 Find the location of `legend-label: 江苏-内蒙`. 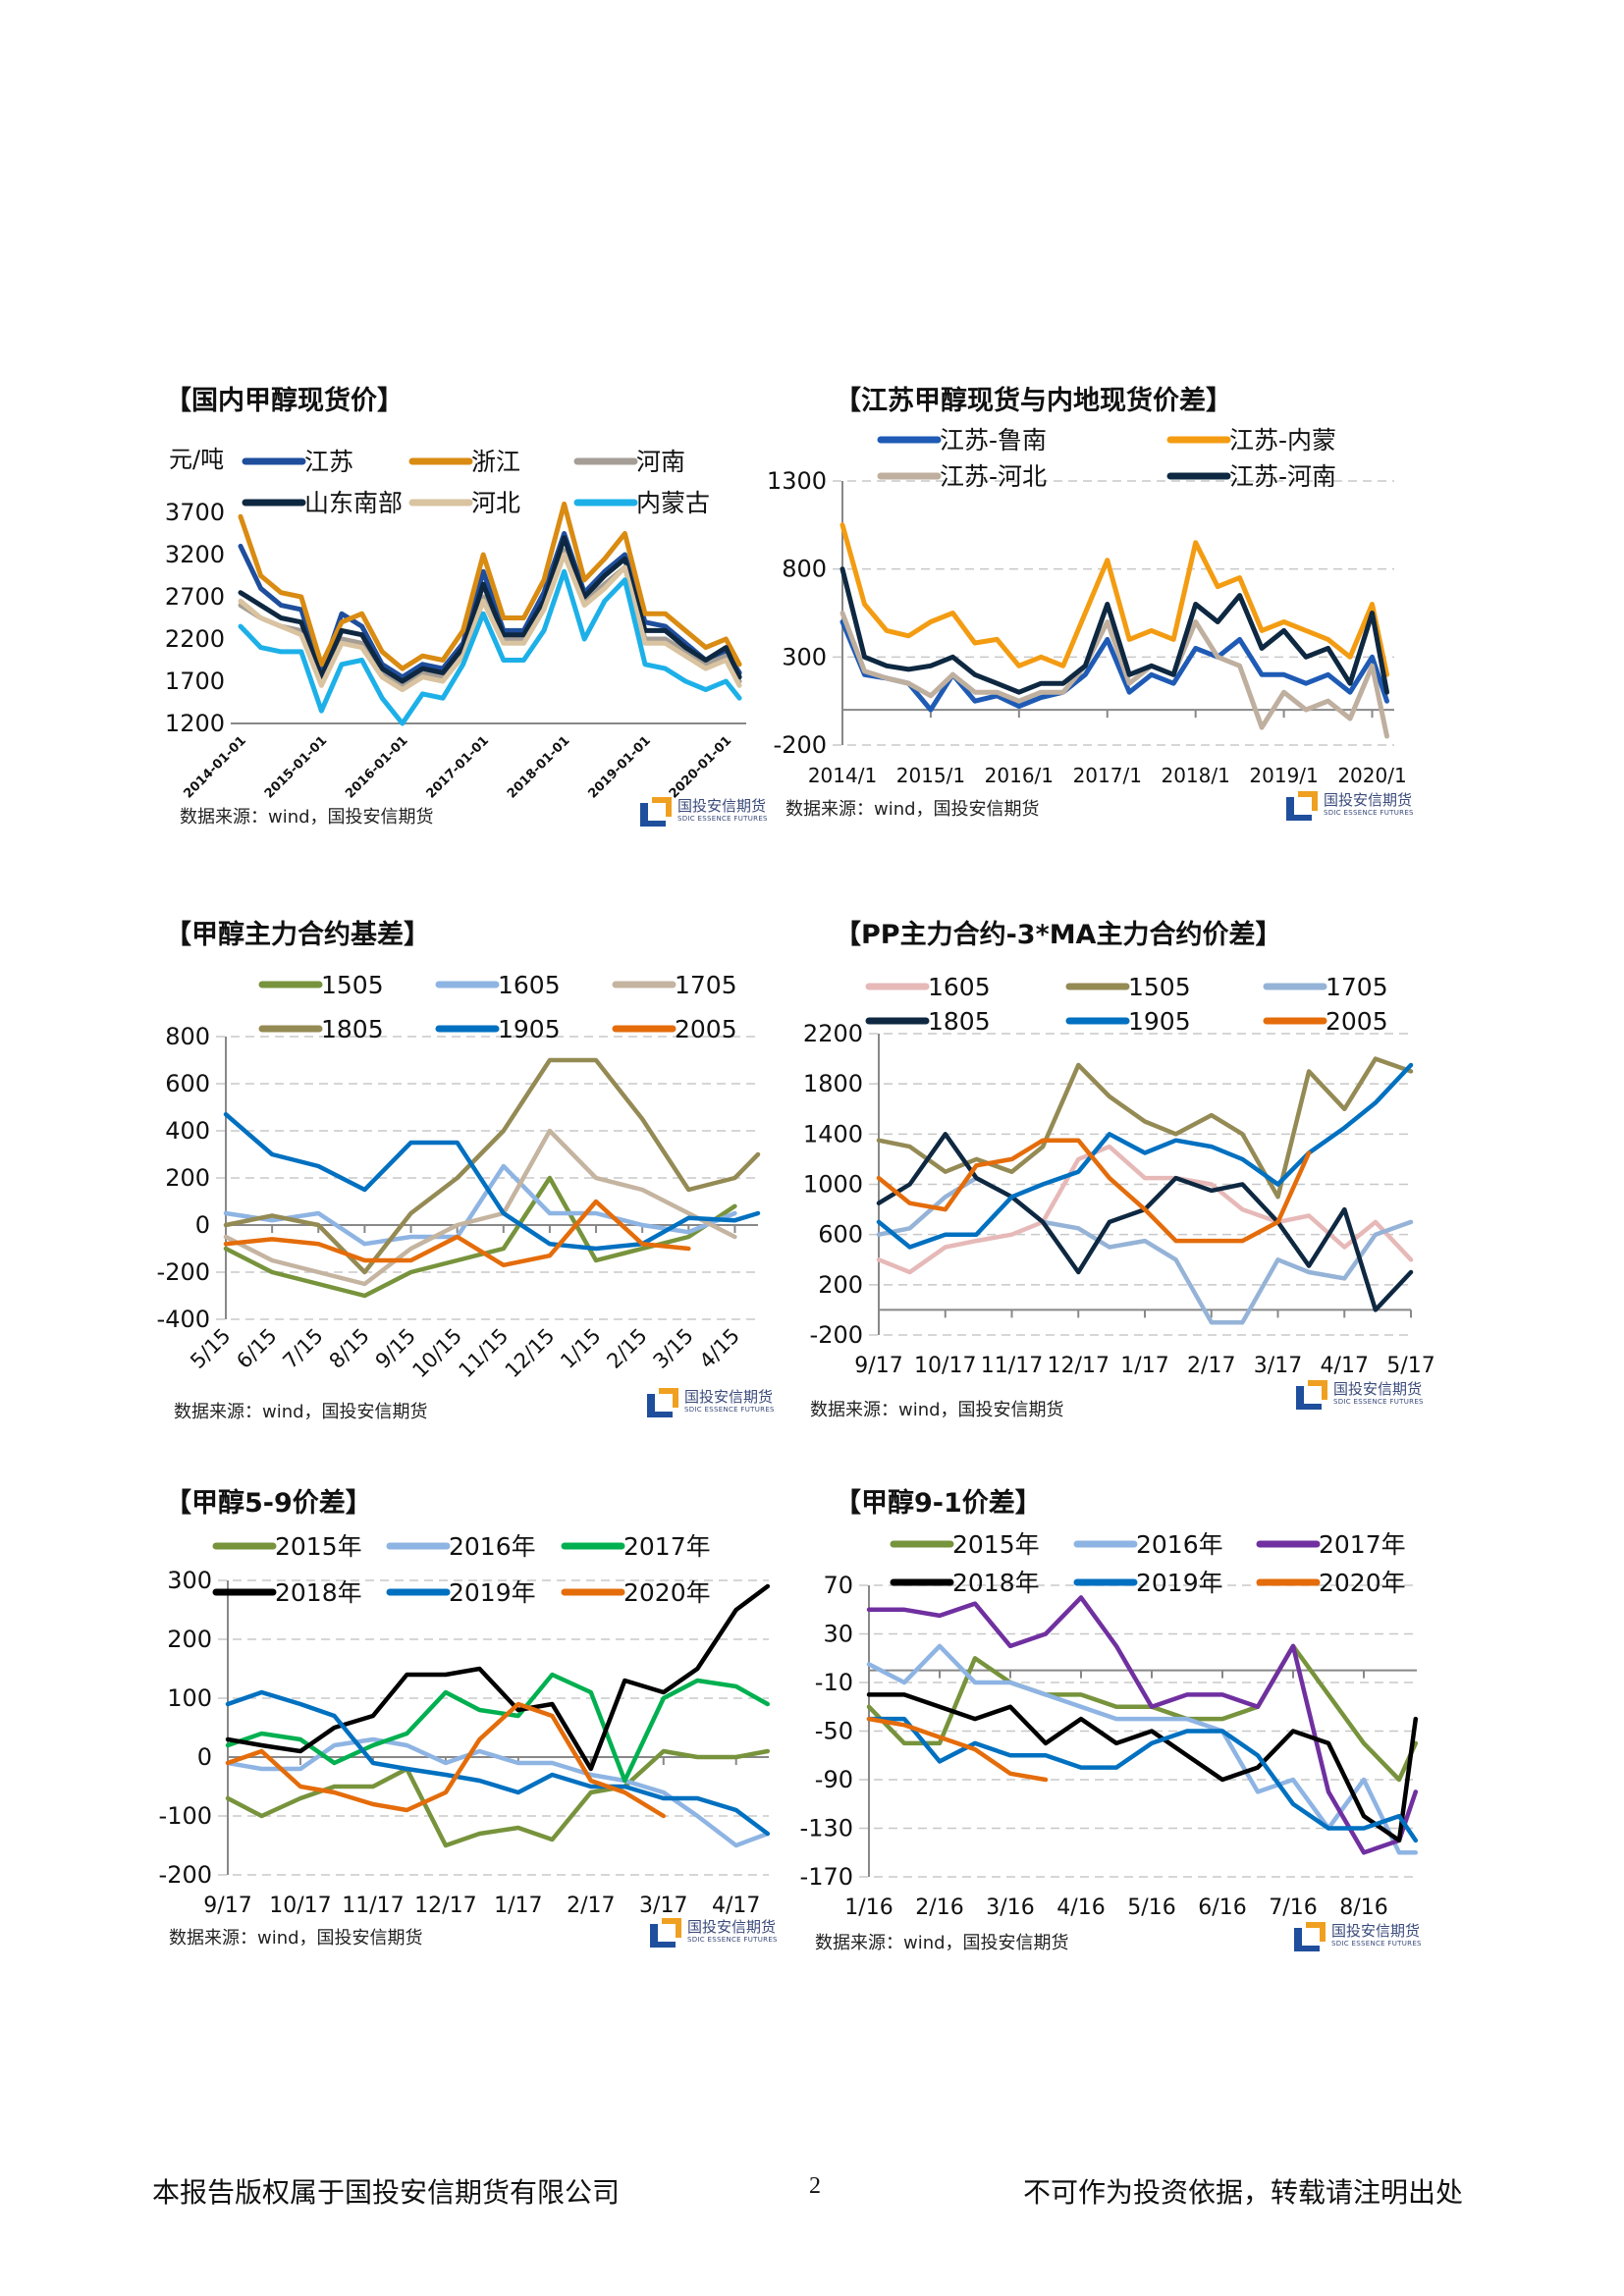

legend-label: 江苏-内蒙 is located at coordinates (1282, 440).